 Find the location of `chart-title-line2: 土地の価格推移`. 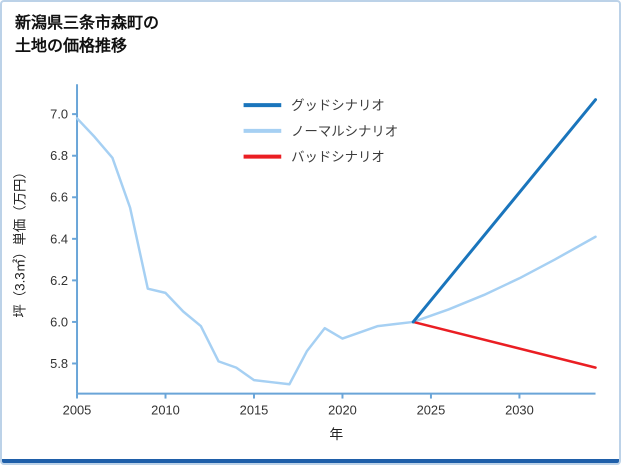

chart-title-line2: 土地の価格推移 is located at coordinates (71, 47).